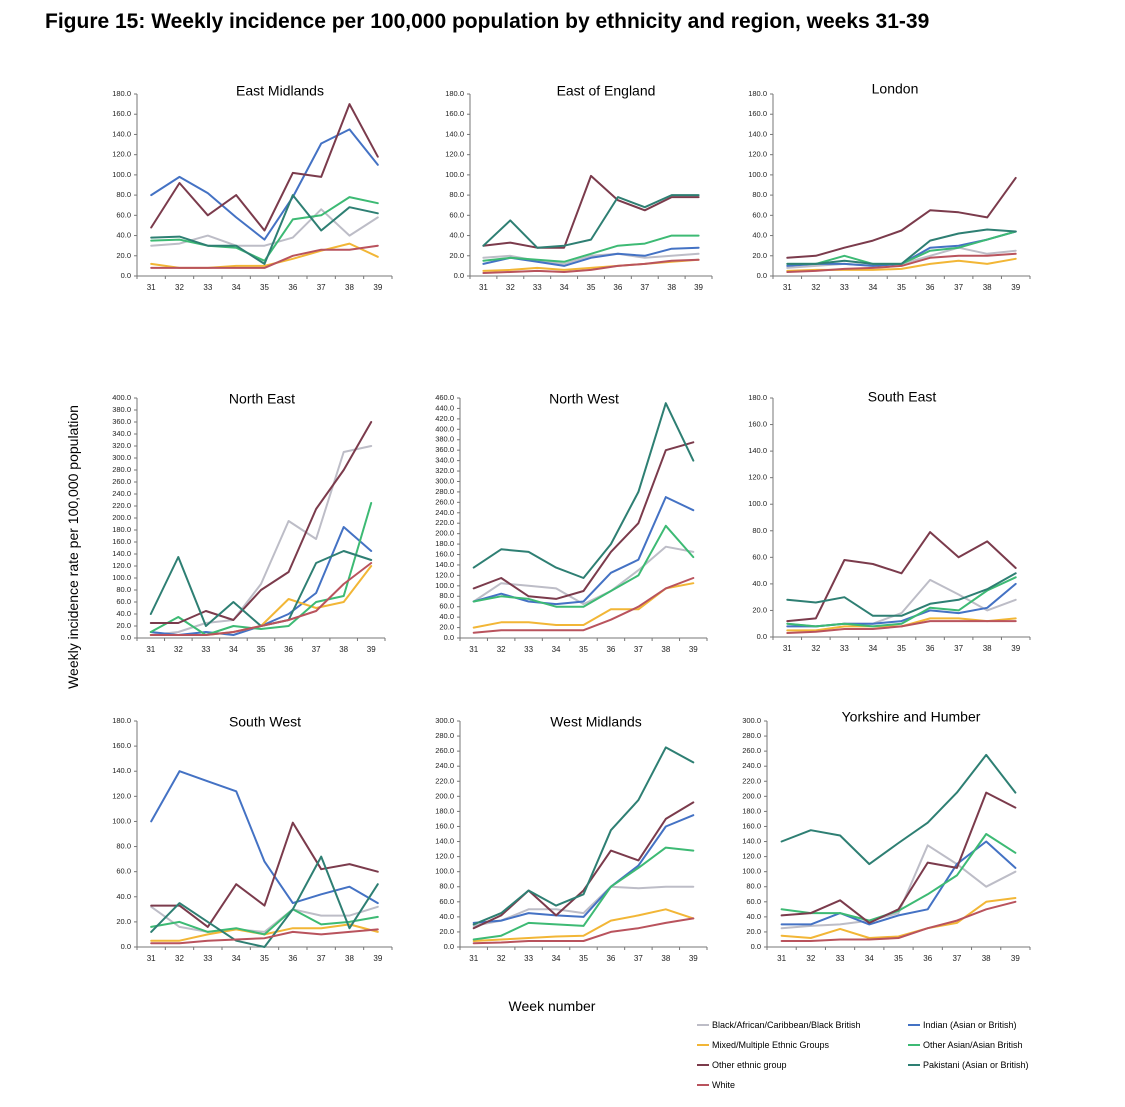  What do you see at coordinates (280, 91) in the screenshot?
I see `chart-title: East Midlands` at bounding box center [280, 91].